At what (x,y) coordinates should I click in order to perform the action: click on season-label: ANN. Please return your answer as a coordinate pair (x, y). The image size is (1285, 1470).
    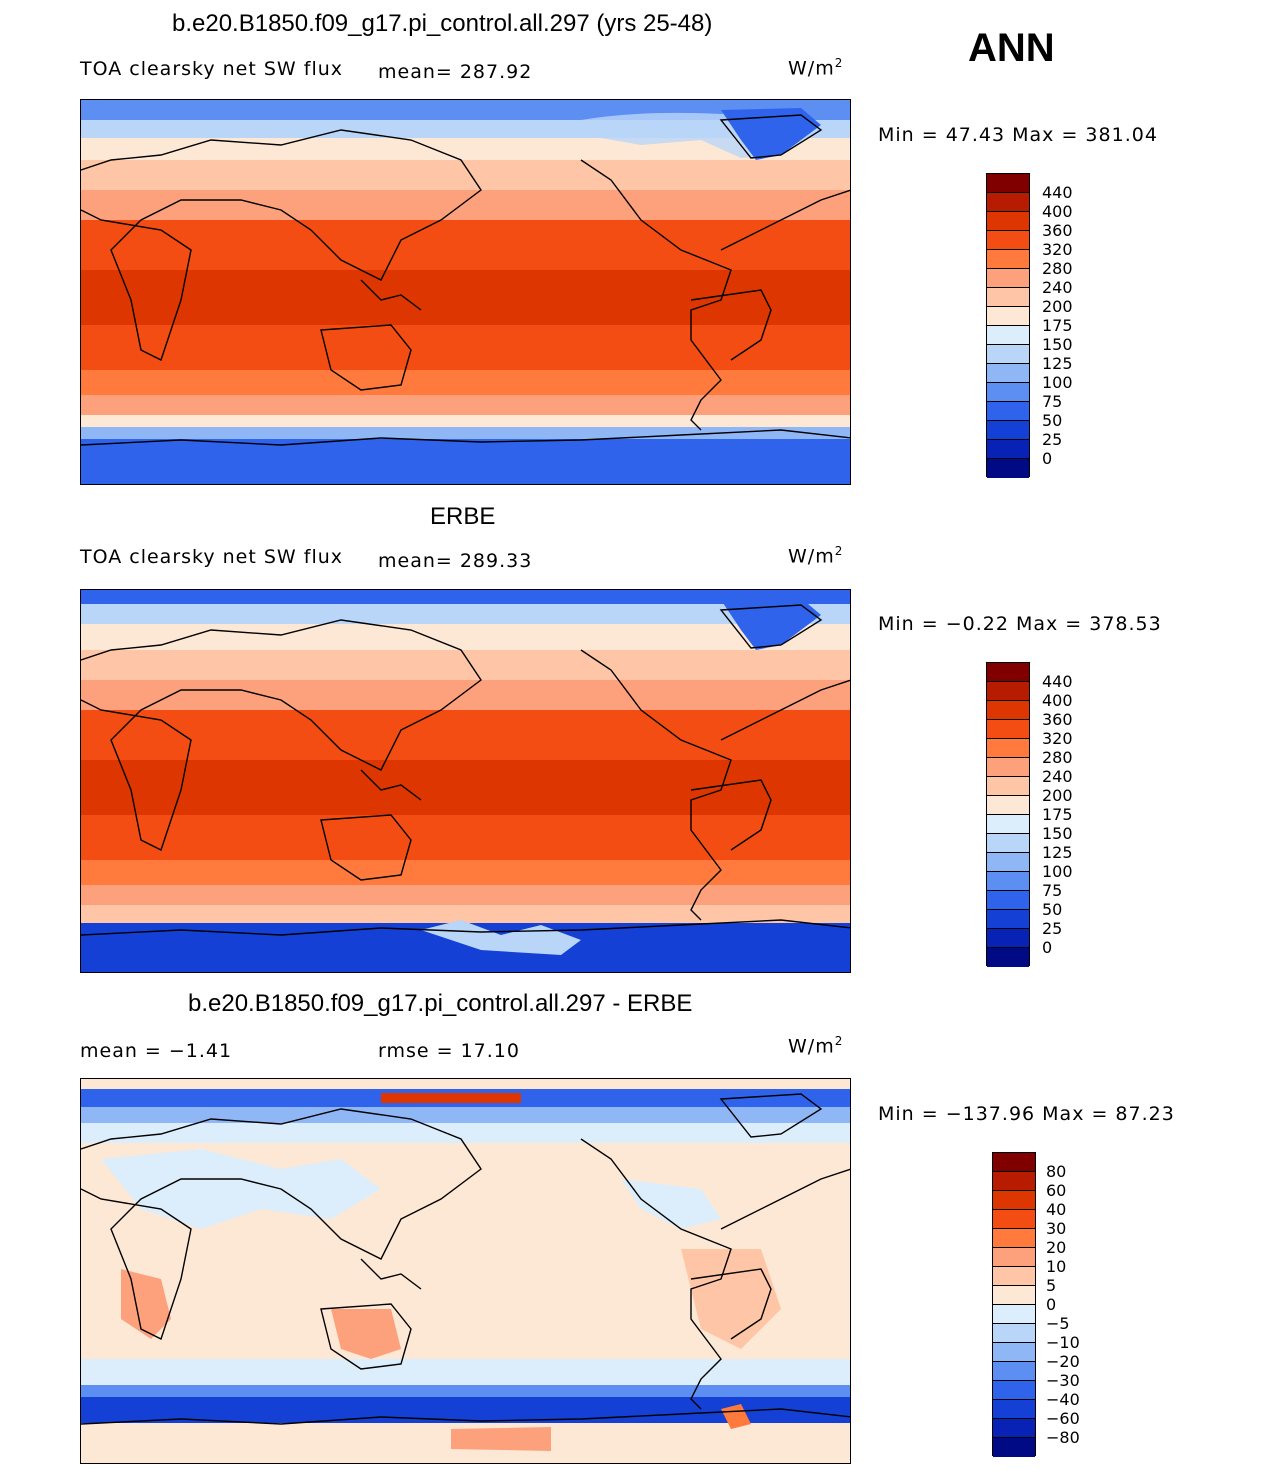
    Looking at the image, I should click on (1011, 48).